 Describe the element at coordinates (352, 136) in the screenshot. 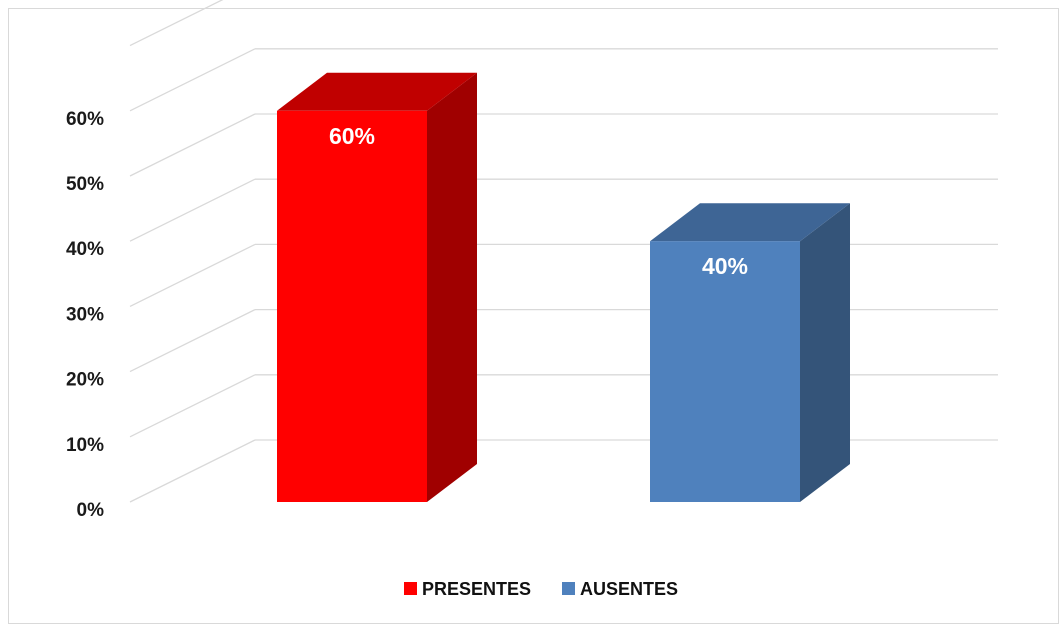

I see `data-label: 60%` at that location.